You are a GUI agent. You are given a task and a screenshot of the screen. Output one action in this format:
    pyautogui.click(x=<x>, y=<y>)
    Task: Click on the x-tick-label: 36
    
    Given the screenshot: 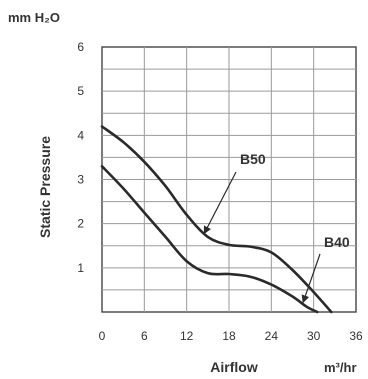 What is the action you would take?
    pyautogui.click(x=356, y=336)
    